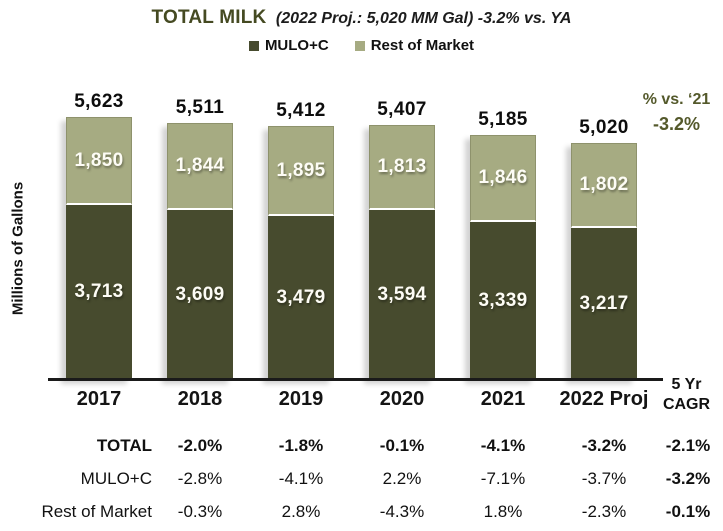 The height and width of the screenshot is (531, 723). I want to click on bar-total-label: 5,412, so click(301, 111).